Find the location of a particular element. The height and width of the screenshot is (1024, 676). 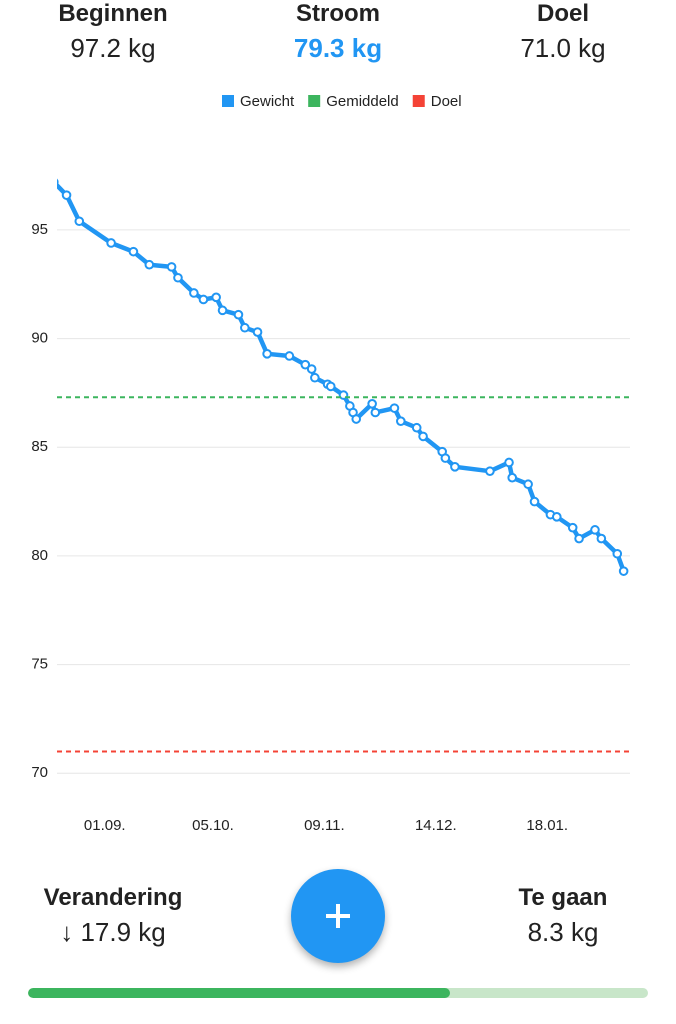

y-tick-label: 80 is located at coordinates (39, 555).